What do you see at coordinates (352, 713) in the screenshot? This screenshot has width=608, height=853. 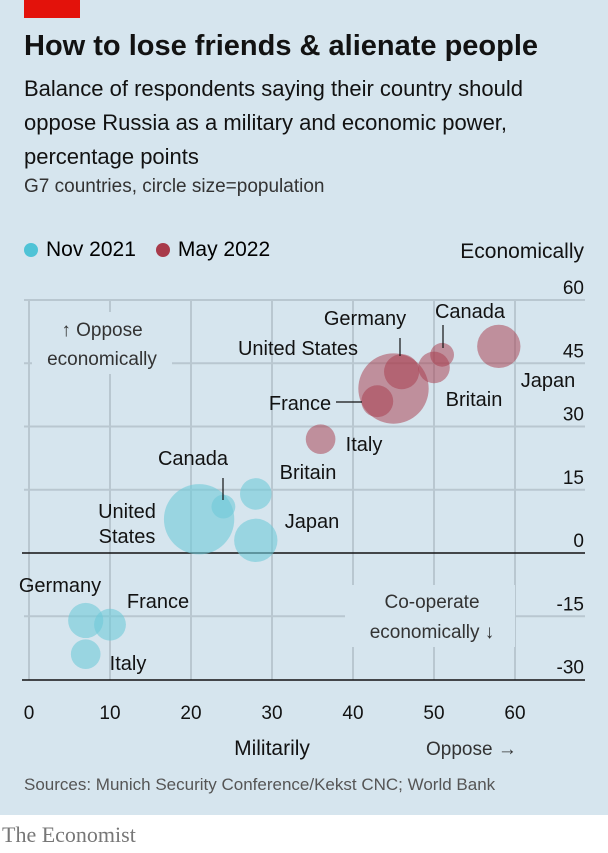 I see `x-tick-label: 40` at bounding box center [352, 713].